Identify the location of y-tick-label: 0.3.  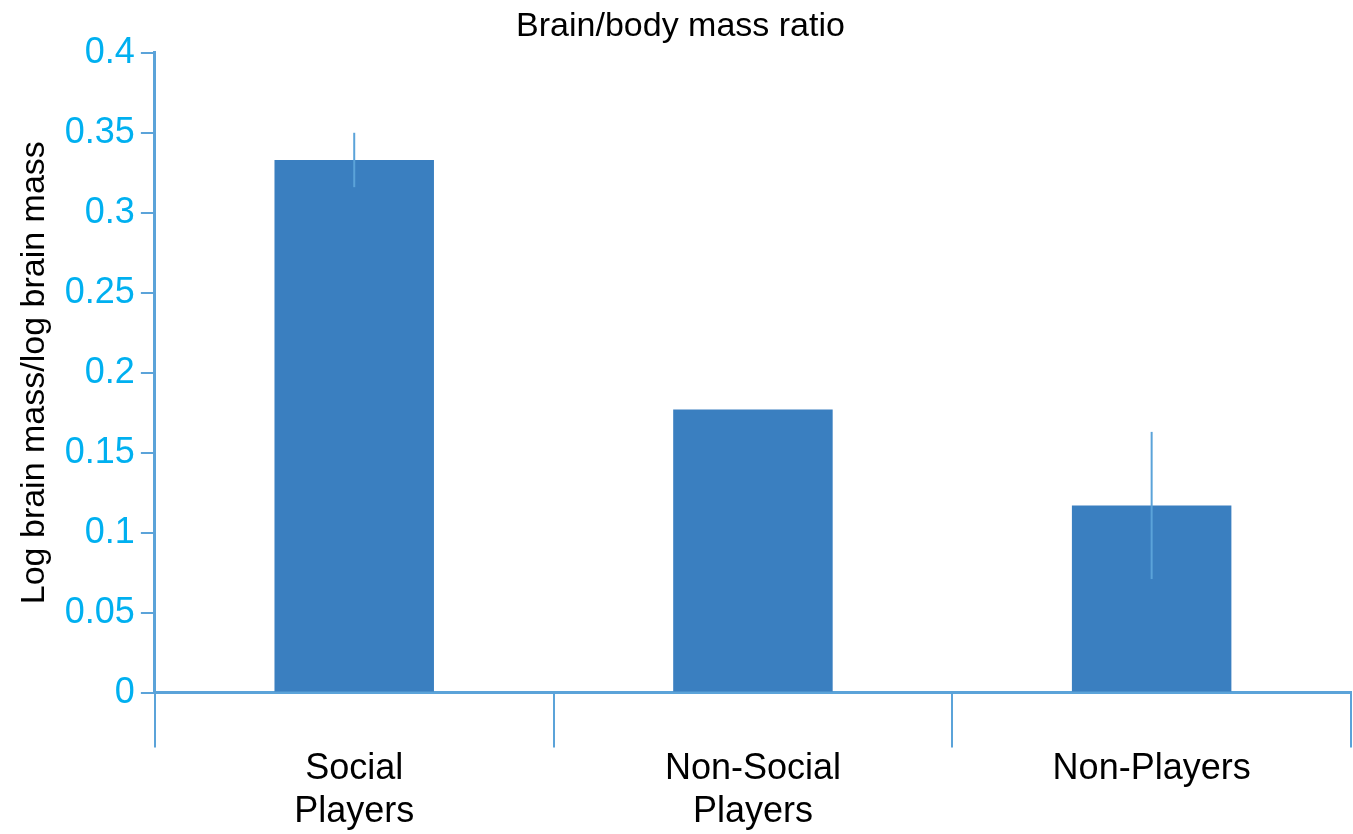
(109, 210).